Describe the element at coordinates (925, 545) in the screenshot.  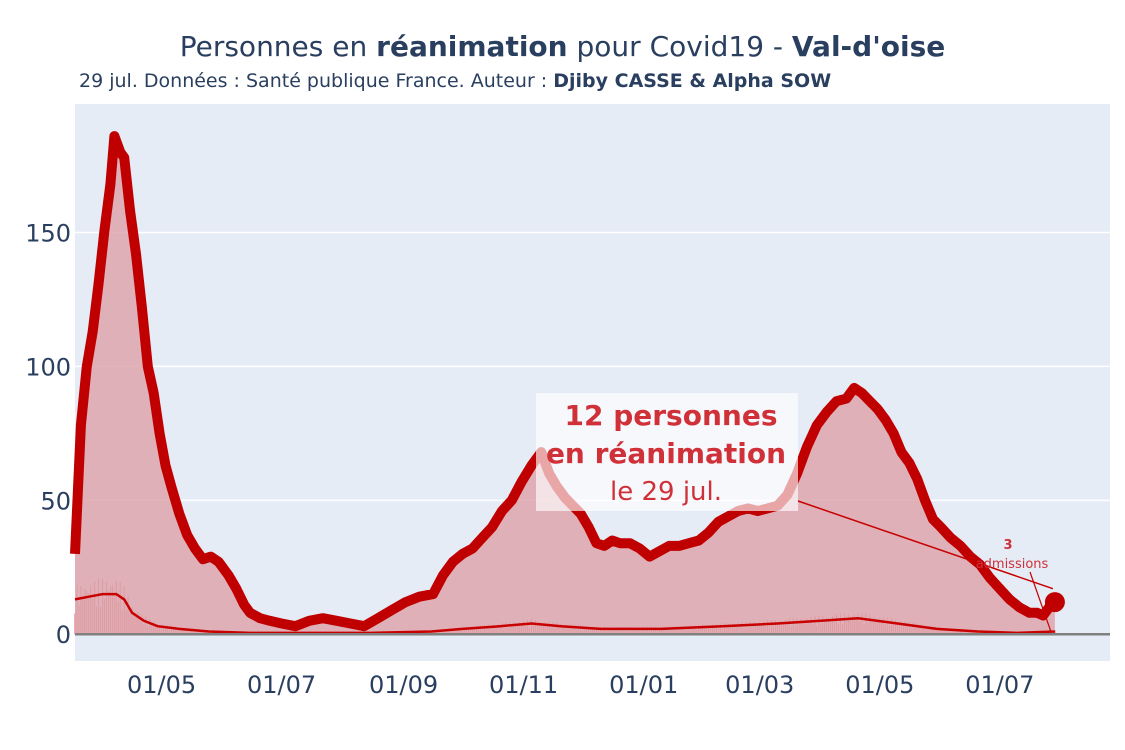
I see `annotation-pointer` at that location.